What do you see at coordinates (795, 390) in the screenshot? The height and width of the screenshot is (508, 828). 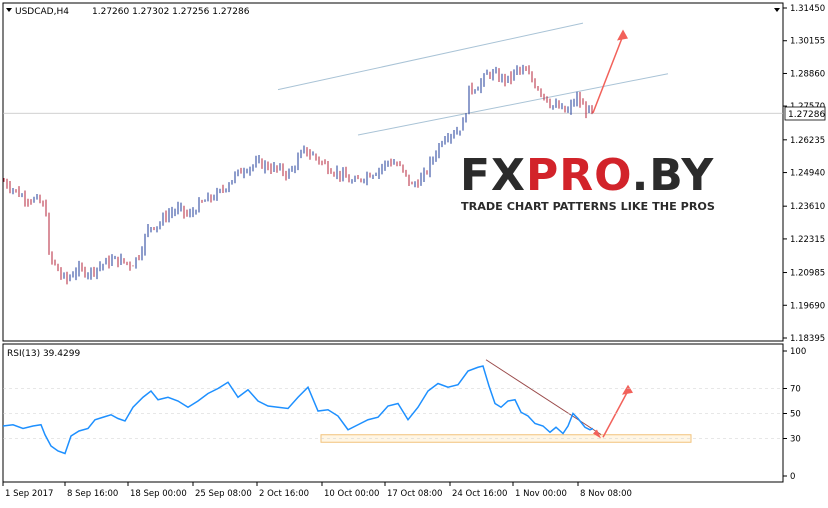 I see `rsi-tick-label: 70` at bounding box center [795, 390].